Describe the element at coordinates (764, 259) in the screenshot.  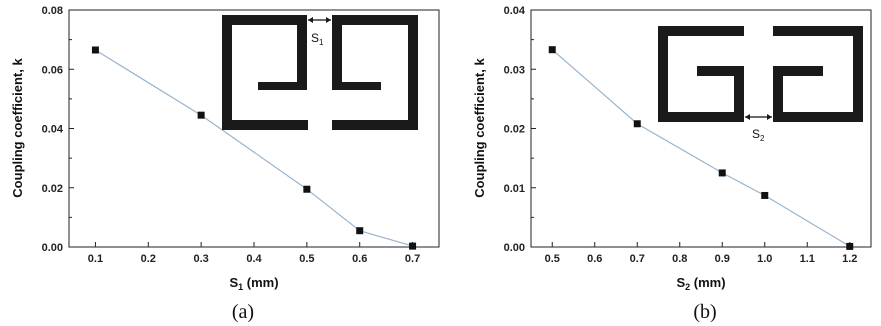
I see `x-tick-label: 1.0` at that location.